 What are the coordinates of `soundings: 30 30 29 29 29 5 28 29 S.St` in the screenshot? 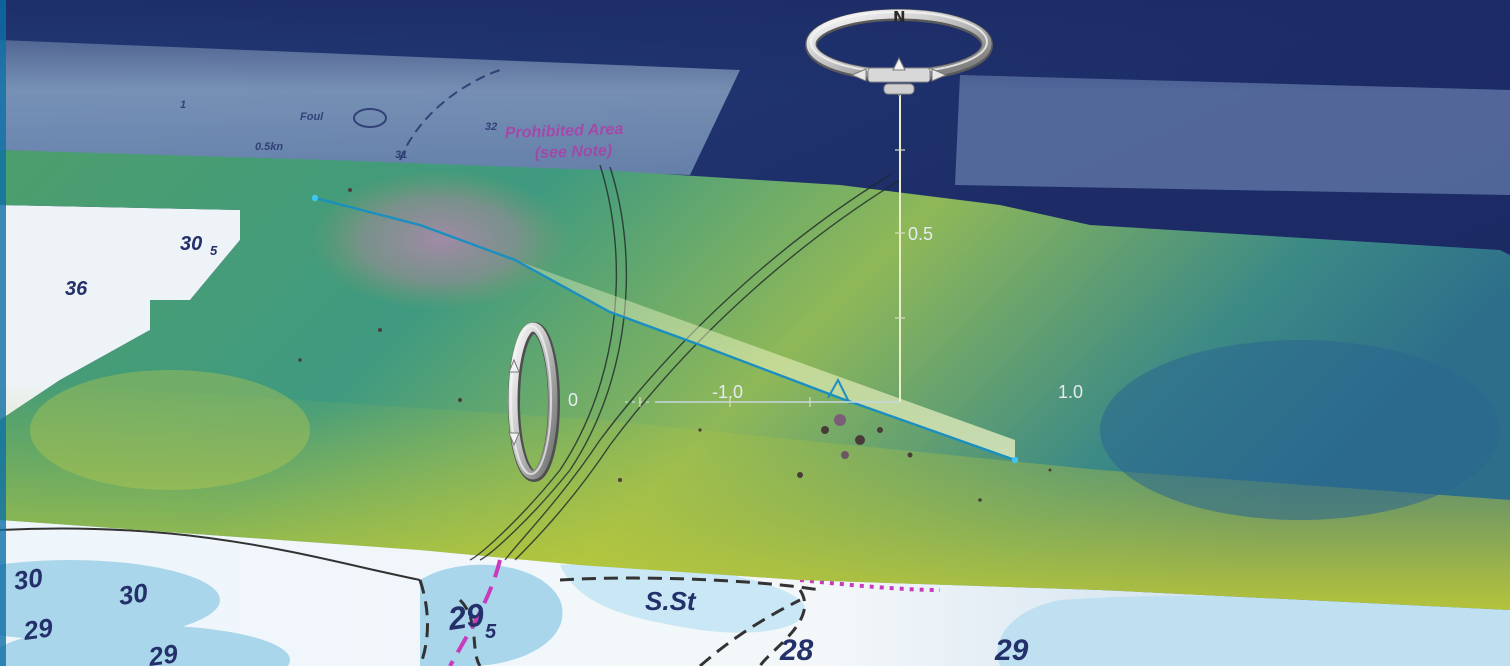 It's located at (520, 614).